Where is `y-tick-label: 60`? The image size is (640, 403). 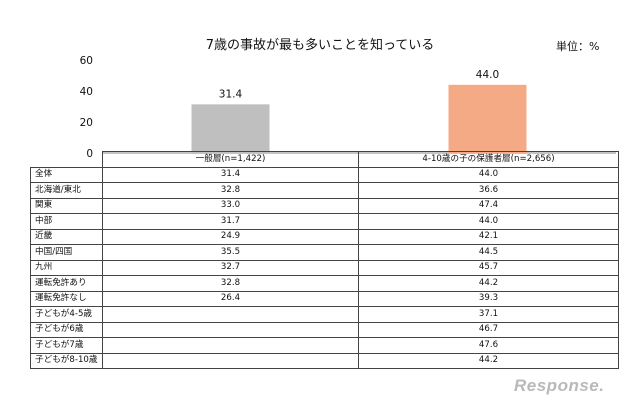 y-tick-label: 60 is located at coordinates (86, 61).